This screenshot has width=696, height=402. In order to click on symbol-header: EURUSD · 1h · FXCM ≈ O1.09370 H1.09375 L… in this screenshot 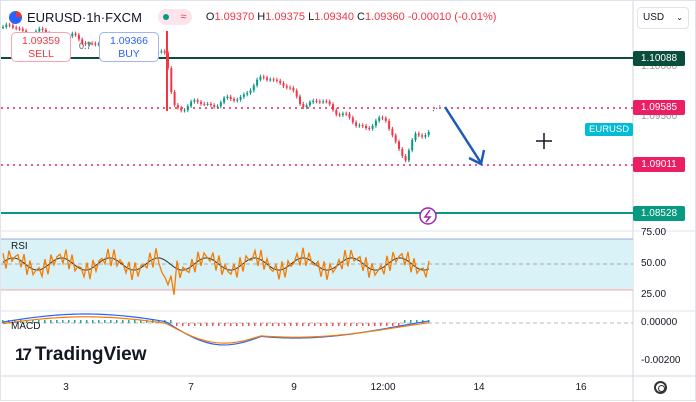, I will do `click(252, 17)`.